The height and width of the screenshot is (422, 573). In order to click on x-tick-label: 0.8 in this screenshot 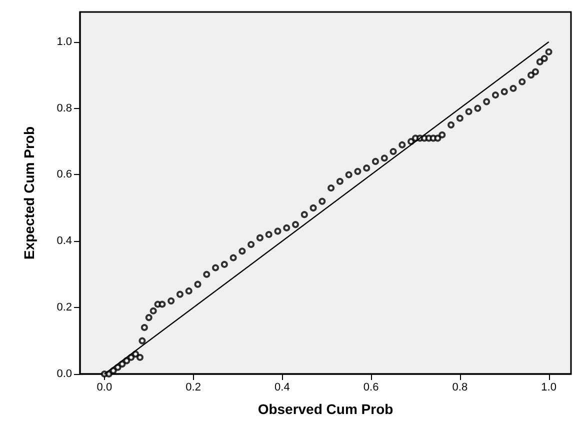, I will do `click(460, 388)`.